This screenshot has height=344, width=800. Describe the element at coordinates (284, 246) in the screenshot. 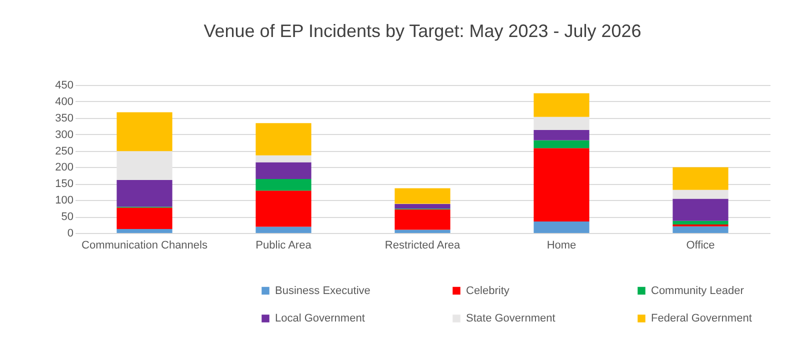

I see `x-tick-label: Public Area` at that location.